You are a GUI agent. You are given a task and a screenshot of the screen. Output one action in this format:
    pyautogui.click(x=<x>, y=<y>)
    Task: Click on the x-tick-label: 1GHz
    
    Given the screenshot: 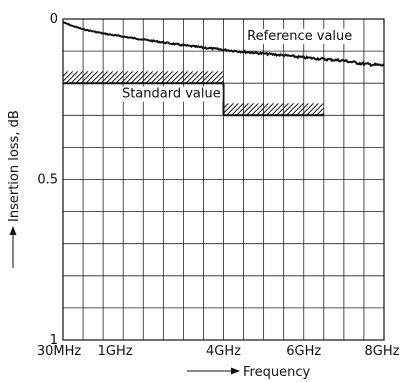 What is the action you would take?
    pyautogui.click(x=115, y=351)
    